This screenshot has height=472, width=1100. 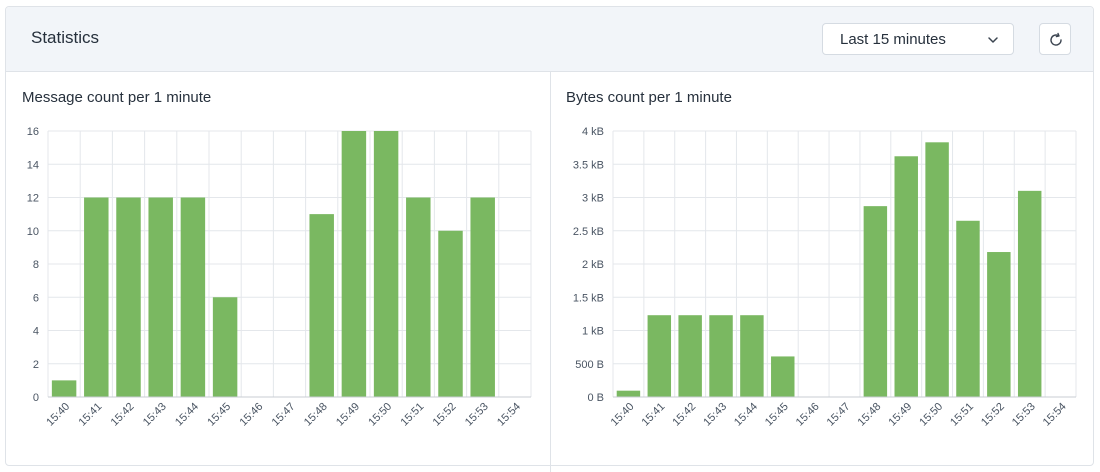 I want to click on bytes-x-tick-label: 15:45, so click(x=777, y=415).